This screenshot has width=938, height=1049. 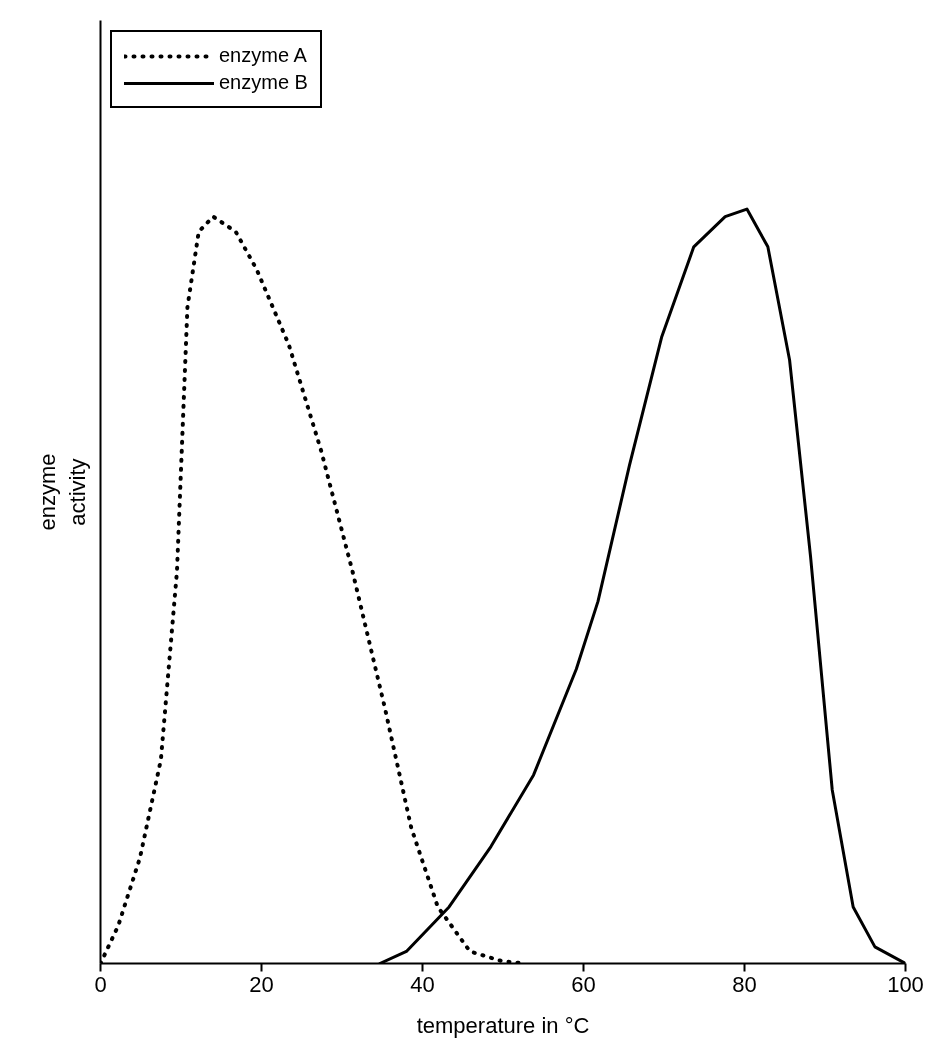 What do you see at coordinates (263, 82) in the screenshot?
I see `legend-label: enzyme B` at bounding box center [263, 82].